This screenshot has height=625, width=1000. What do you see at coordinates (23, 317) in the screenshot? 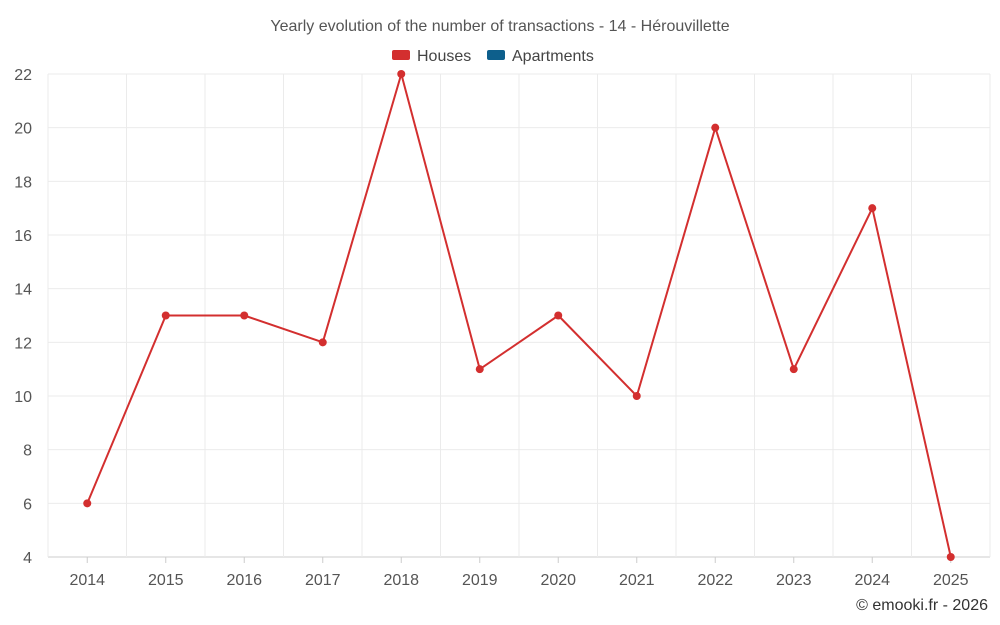
I see `y-axis-ticks: 4 6 8 10 12 14 16 18 20 22` at bounding box center [23, 317].